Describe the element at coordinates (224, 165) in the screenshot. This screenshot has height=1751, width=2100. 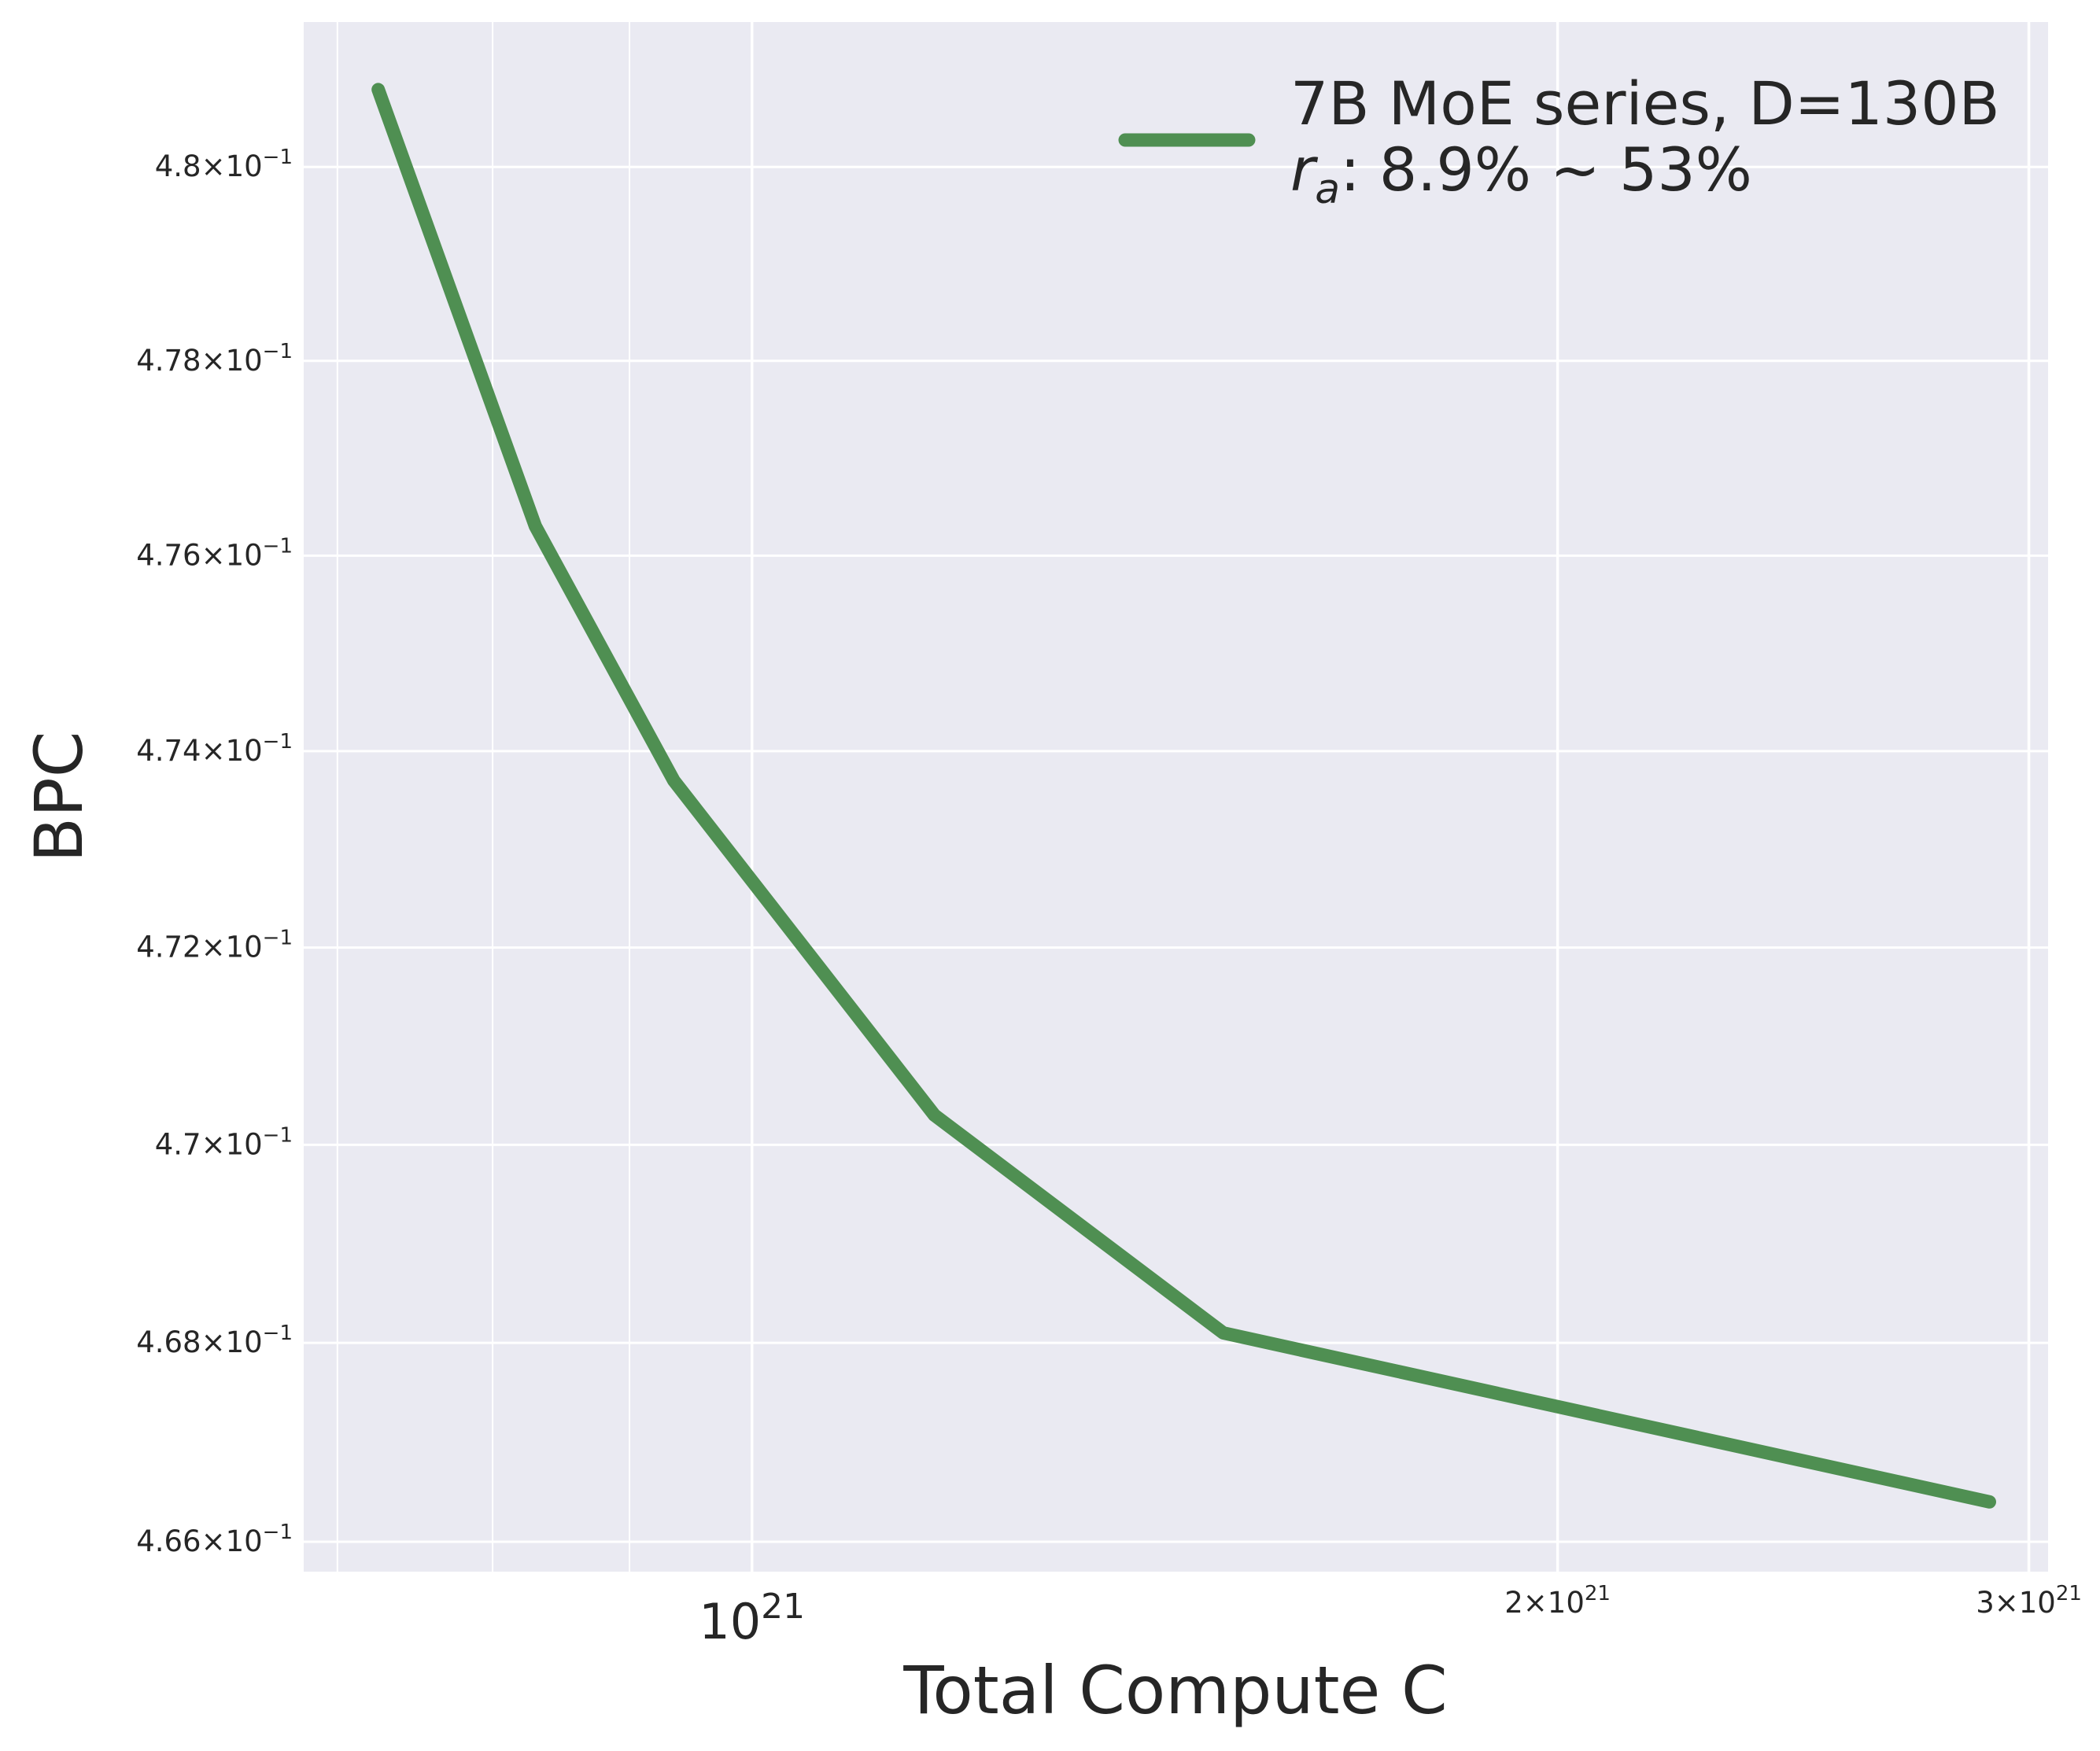
I see `y-tick-label: 4.8×10⁻¹` at that location.